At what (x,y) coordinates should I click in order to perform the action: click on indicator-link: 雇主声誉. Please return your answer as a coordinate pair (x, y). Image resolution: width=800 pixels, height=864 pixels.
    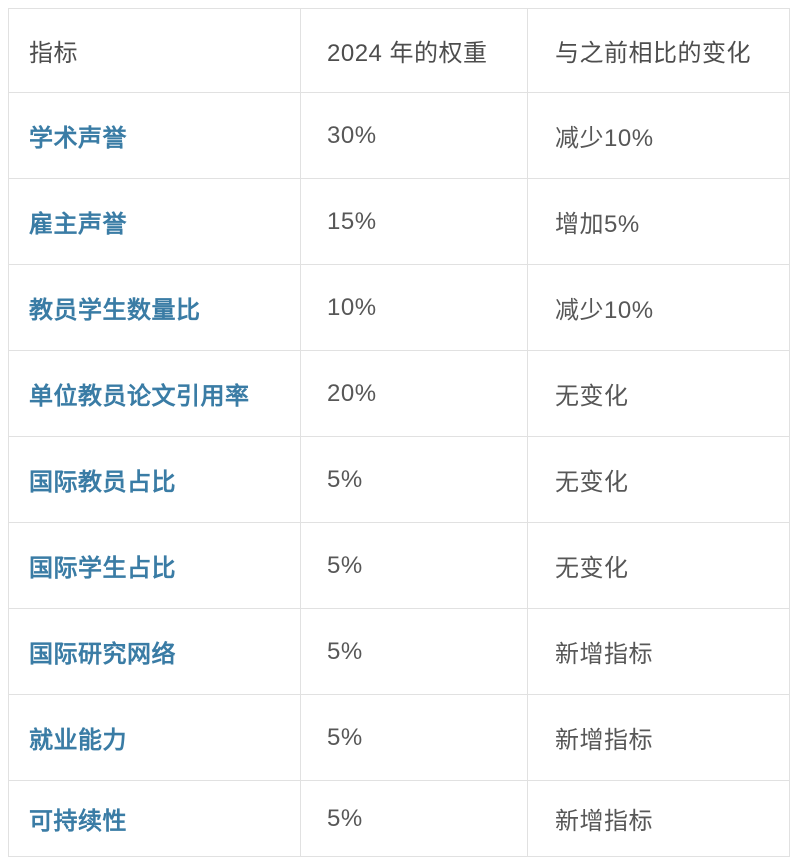
    Looking at the image, I should click on (78, 224).